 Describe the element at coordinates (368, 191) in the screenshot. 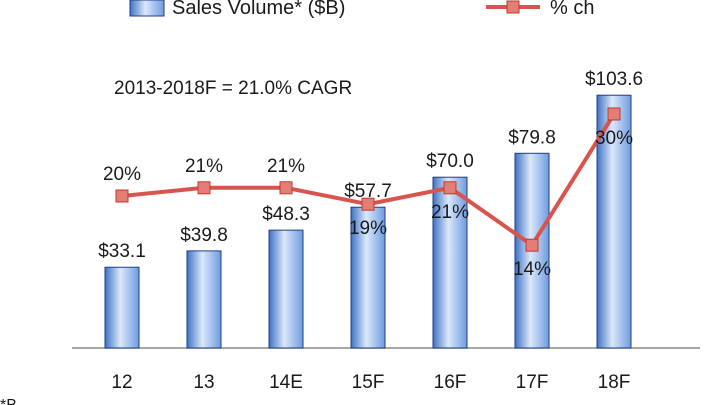

I see `bar-value-label: $57.7` at that location.